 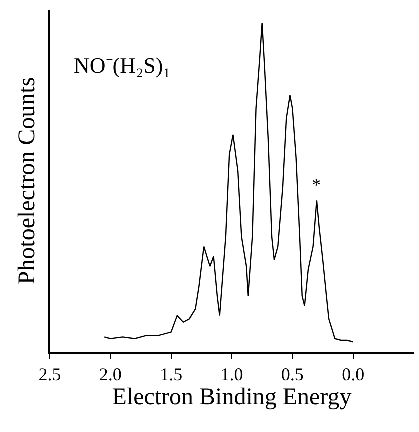 What do you see at coordinates (122, 65) in the screenshot?
I see `annotation: NO⁻(H₂S)₁` at bounding box center [122, 65].